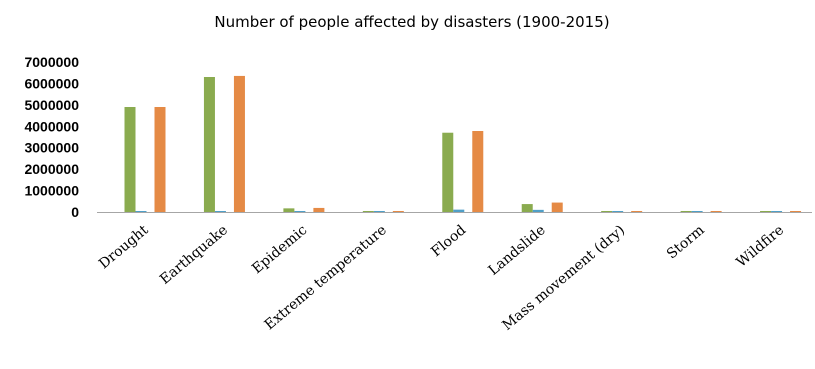 This screenshot has height=369, width=815. What do you see at coordinates (517, 250) in the screenshot?
I see `x-tick-label: Landslide` at bounding box center [517, 250].